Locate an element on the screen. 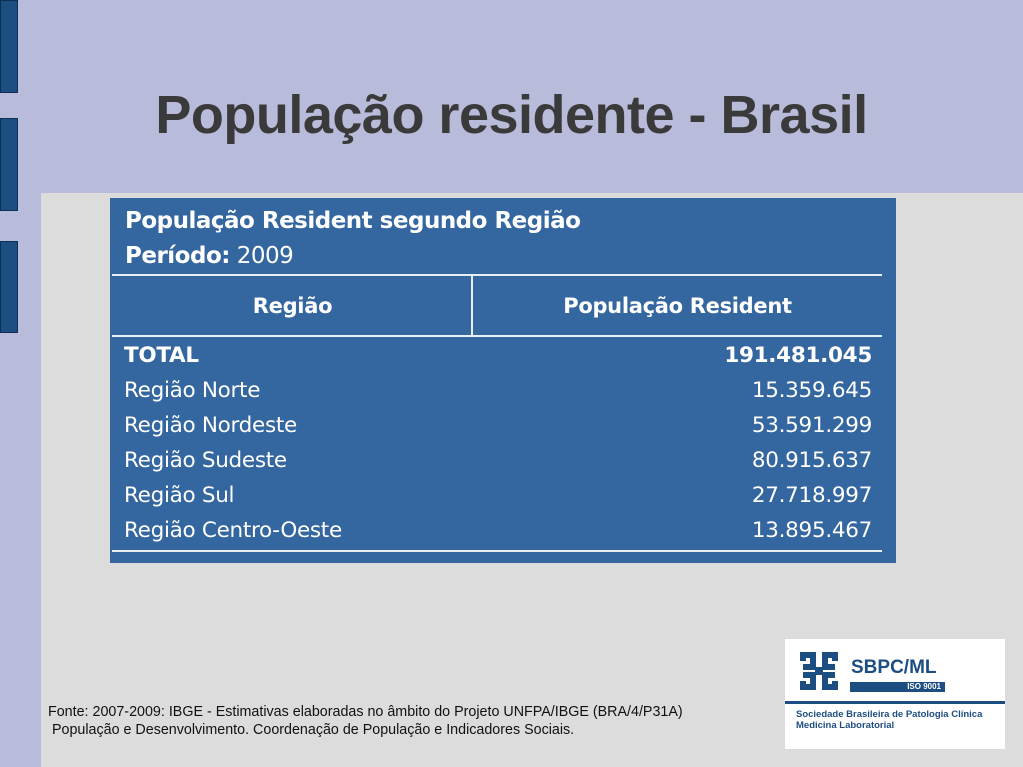 The height and width of the screenshot is (767, 1023). logo-divider is located at coordinates (895, 702).